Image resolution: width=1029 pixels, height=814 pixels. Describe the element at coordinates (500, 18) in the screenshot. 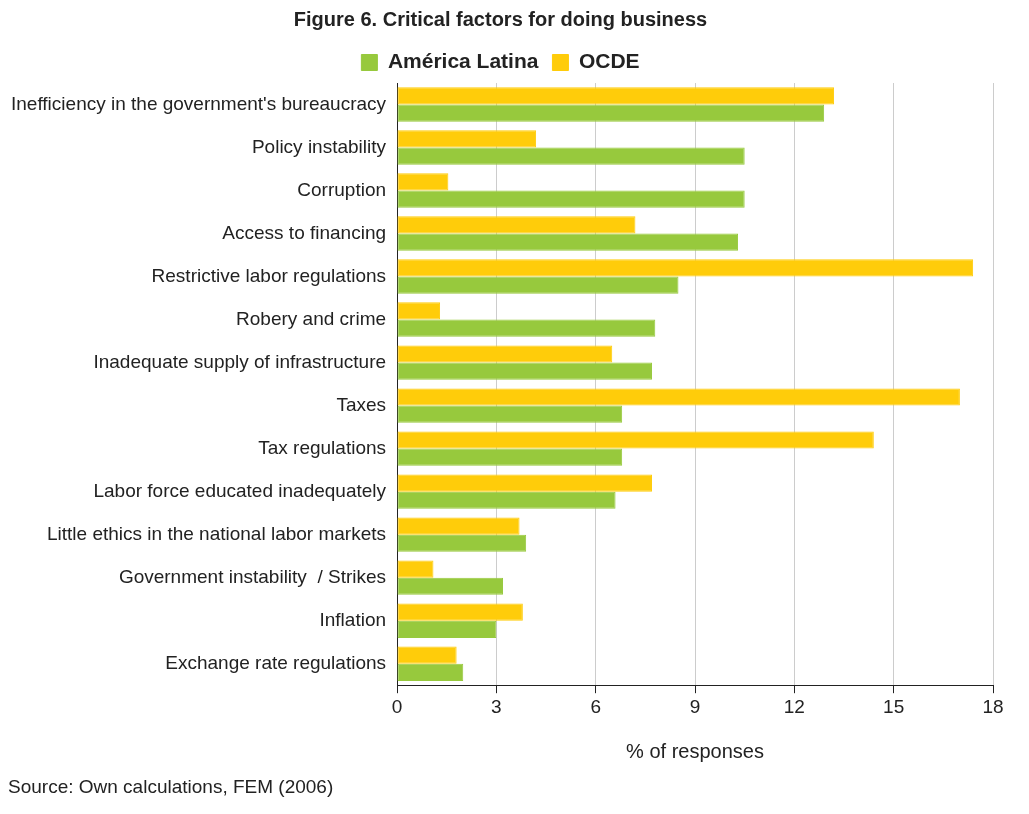

I see `chart-title: Figure 6. Critical factors for doing business` at that location.